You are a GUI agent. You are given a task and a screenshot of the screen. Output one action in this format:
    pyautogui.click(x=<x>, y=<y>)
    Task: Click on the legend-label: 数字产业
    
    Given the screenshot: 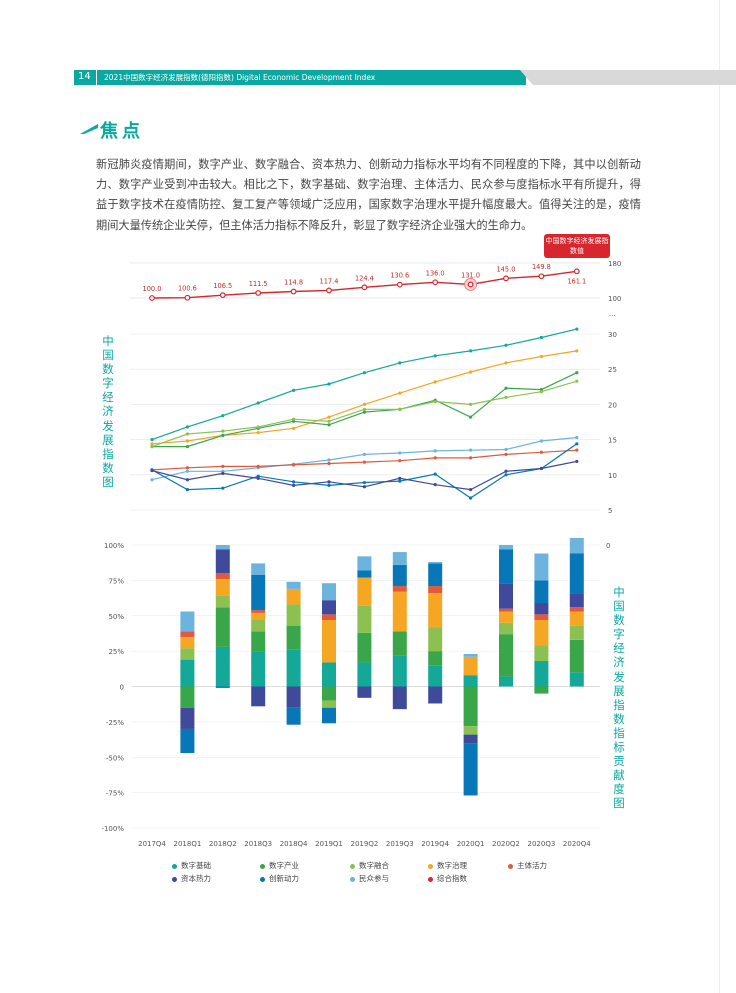 What is the action you would take?
    pyautogui.click(x=284, y=865)
    